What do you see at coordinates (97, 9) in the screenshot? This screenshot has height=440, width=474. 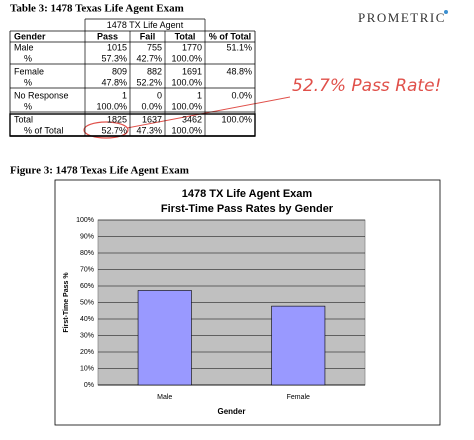 I see `table-caption: Table 3: 1478 Texas Life Agent Exam` at bounding box center [97, 9].